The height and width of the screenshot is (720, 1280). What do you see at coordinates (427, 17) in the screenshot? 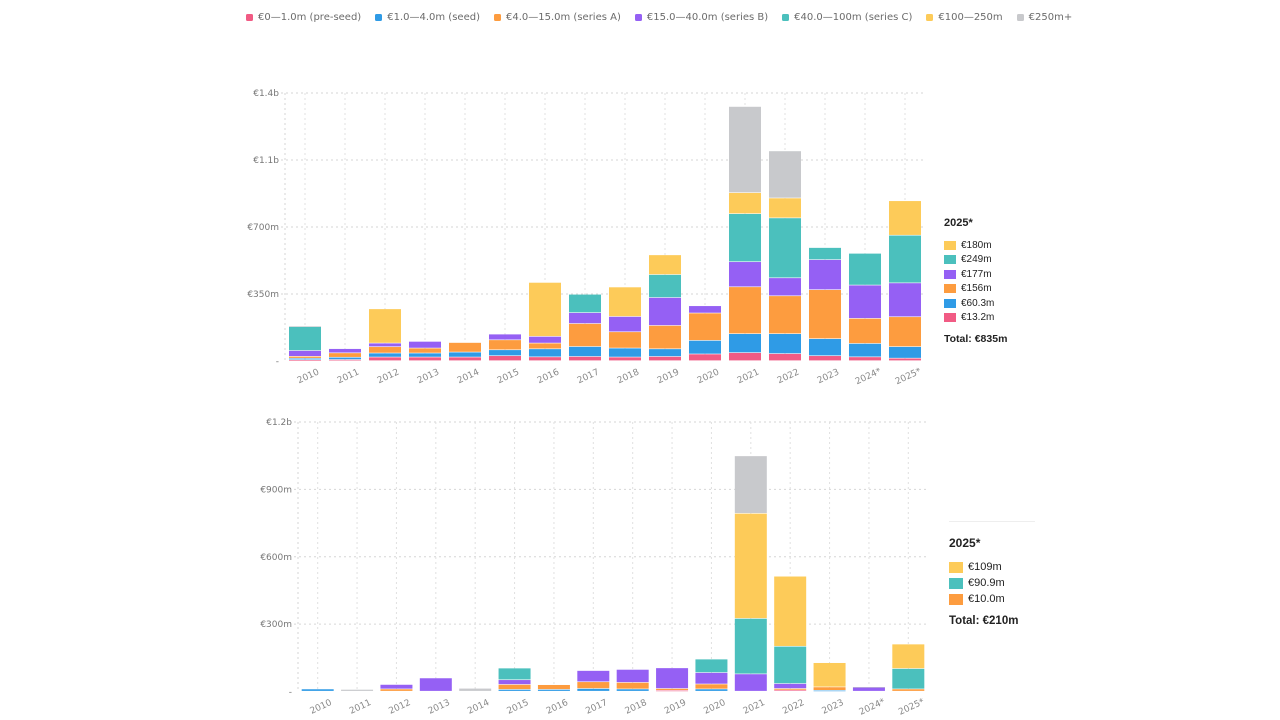
I see `legend-item-seed: €1.0—4.0m (seed)` at bounding box center [427, 17].